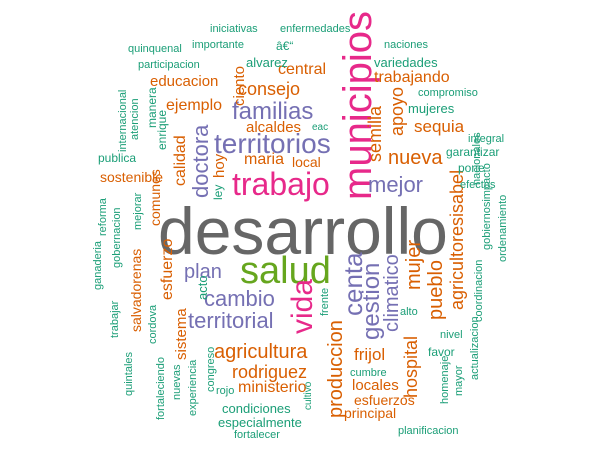 Image resolution: width=609 pixels, height=461 pixels. What do you see at coordinates (225, 391) in the screenshot?
I see `word-rojo: rojo` at bounding box center [225, 391].